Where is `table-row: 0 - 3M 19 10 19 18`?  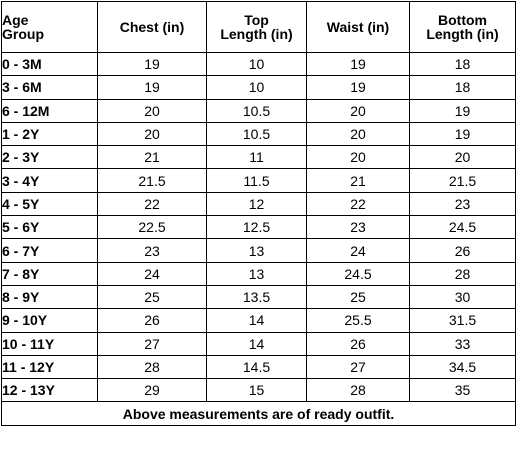 table-row: 0 - 3M 19 10 19 18 is located at coordinates (258, 64).